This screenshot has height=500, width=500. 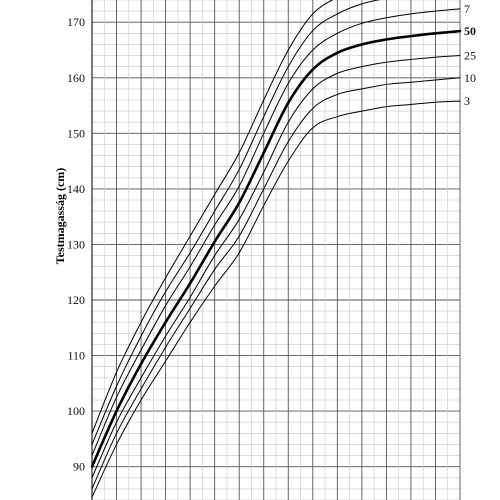 What do you see at coordinates (76, 189) in the screenshot?
I see `y-tick-label: 140` at bounding box center [76, 189].